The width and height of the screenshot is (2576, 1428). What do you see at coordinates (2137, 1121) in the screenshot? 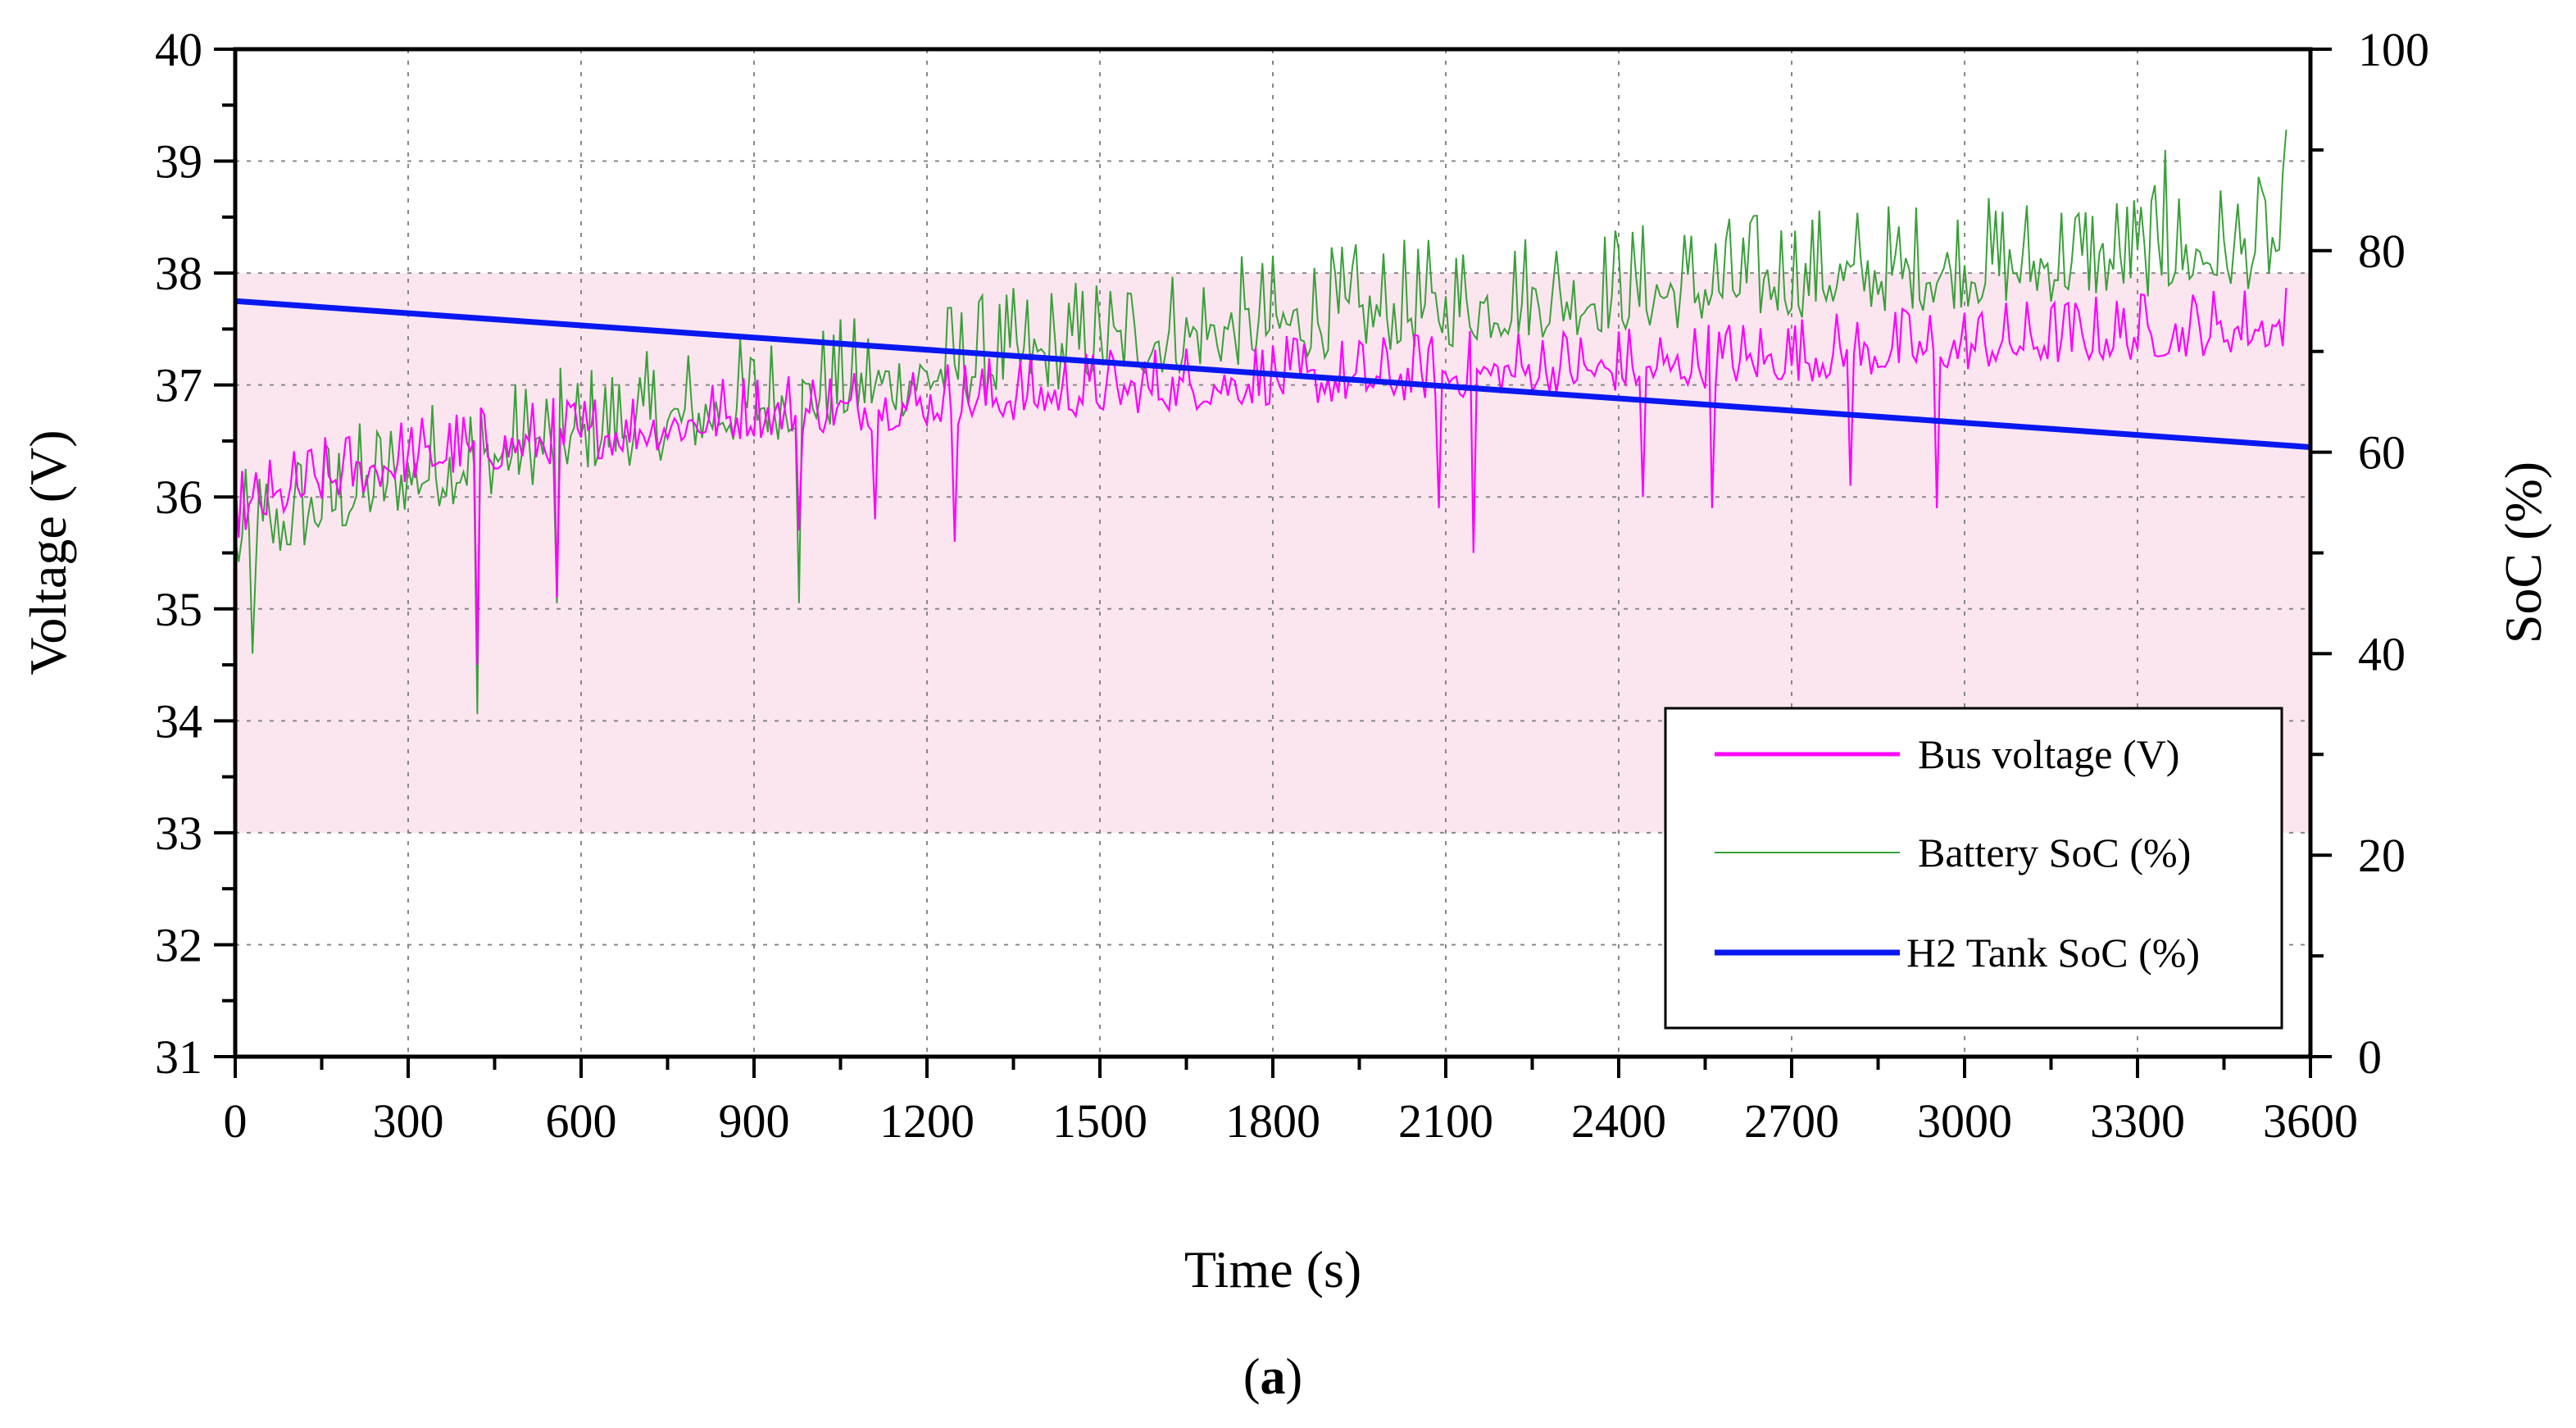
I see `x-tick-label: 3300` at bounding box center [2137, 1121].